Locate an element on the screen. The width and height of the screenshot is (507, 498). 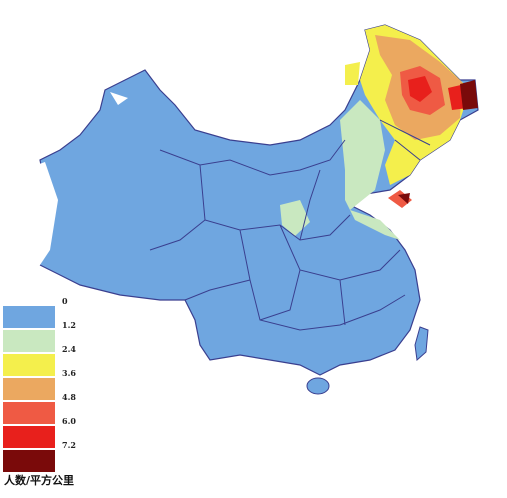
legend-label: 1.2 is located at coordinates (69, 325).